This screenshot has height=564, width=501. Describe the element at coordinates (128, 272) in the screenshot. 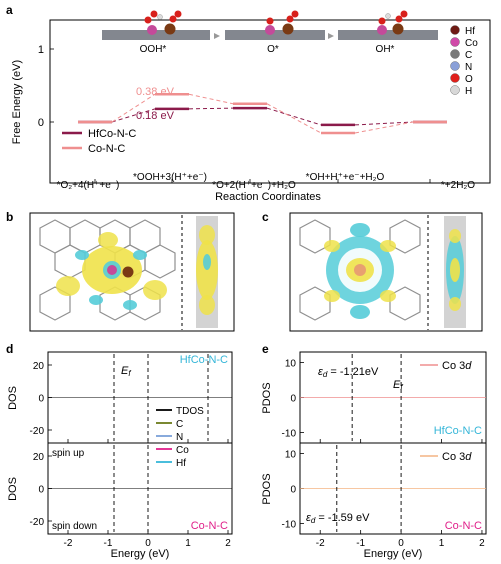

I see `charge-density-map-hfconc` at that location.